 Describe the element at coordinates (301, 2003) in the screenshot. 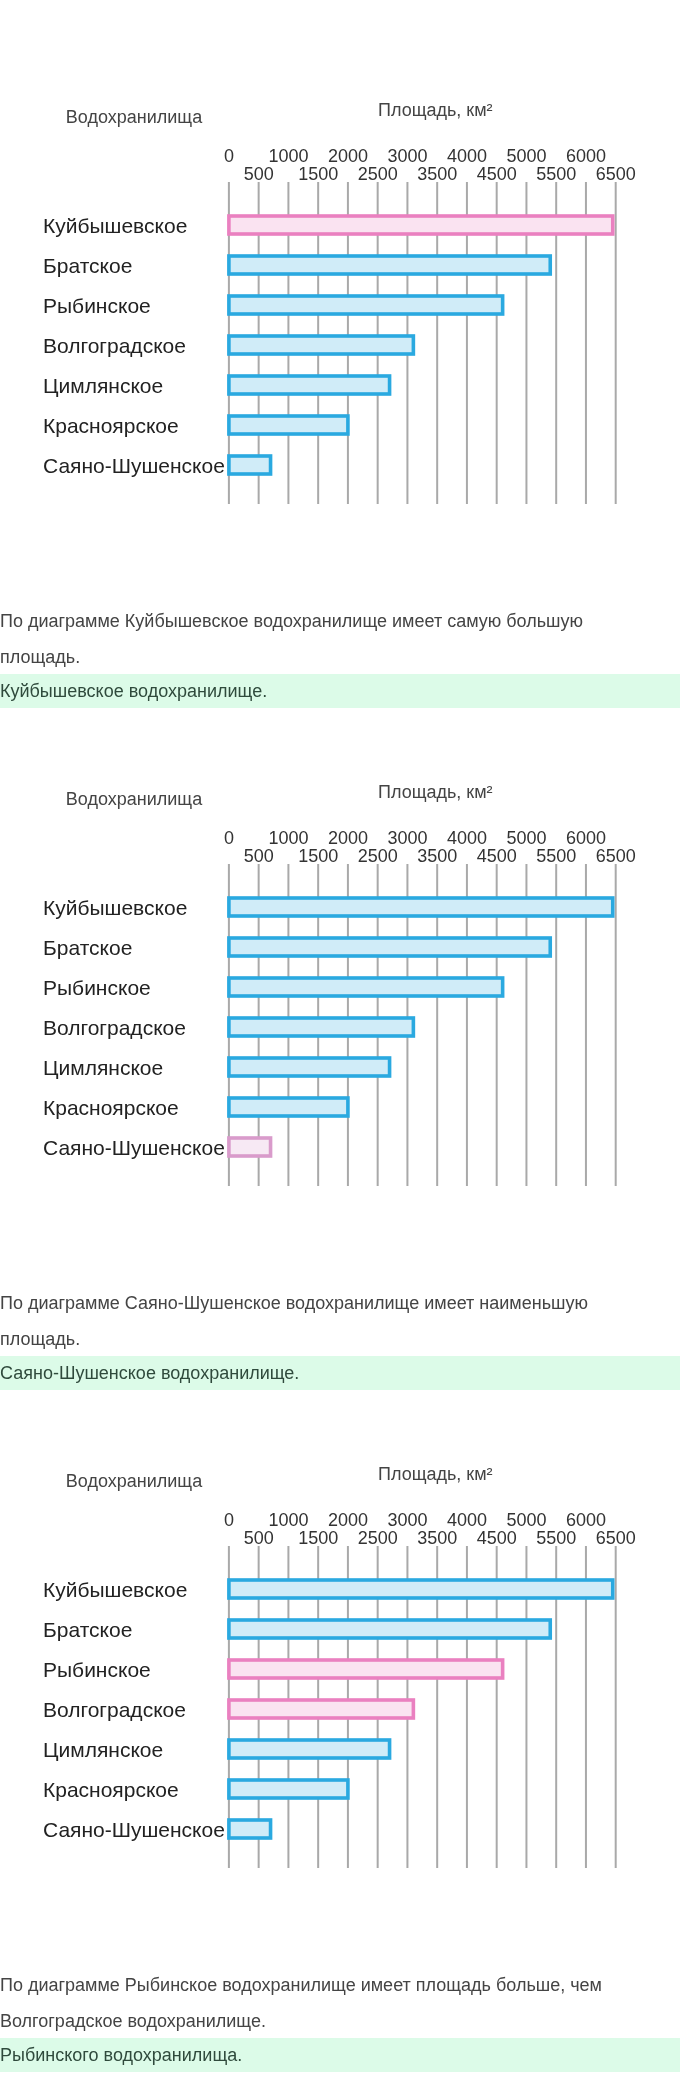

I see `text: По диаграмме Рыбинское водохранилище имеет площадь больше, чем Волгоградское водохранилище.` at that location.